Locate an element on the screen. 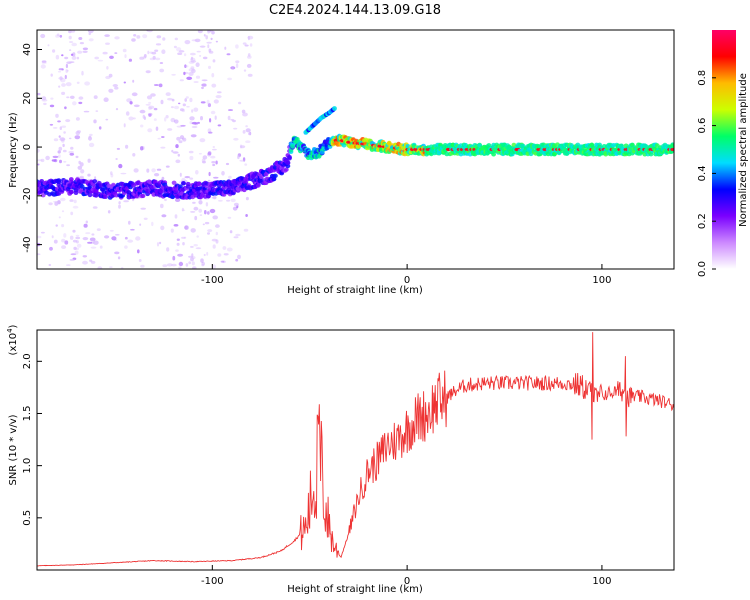 The height and width of the screenshot is (600, 750). snr-x-tick-label: -100 is located at coordinates (212, 581).